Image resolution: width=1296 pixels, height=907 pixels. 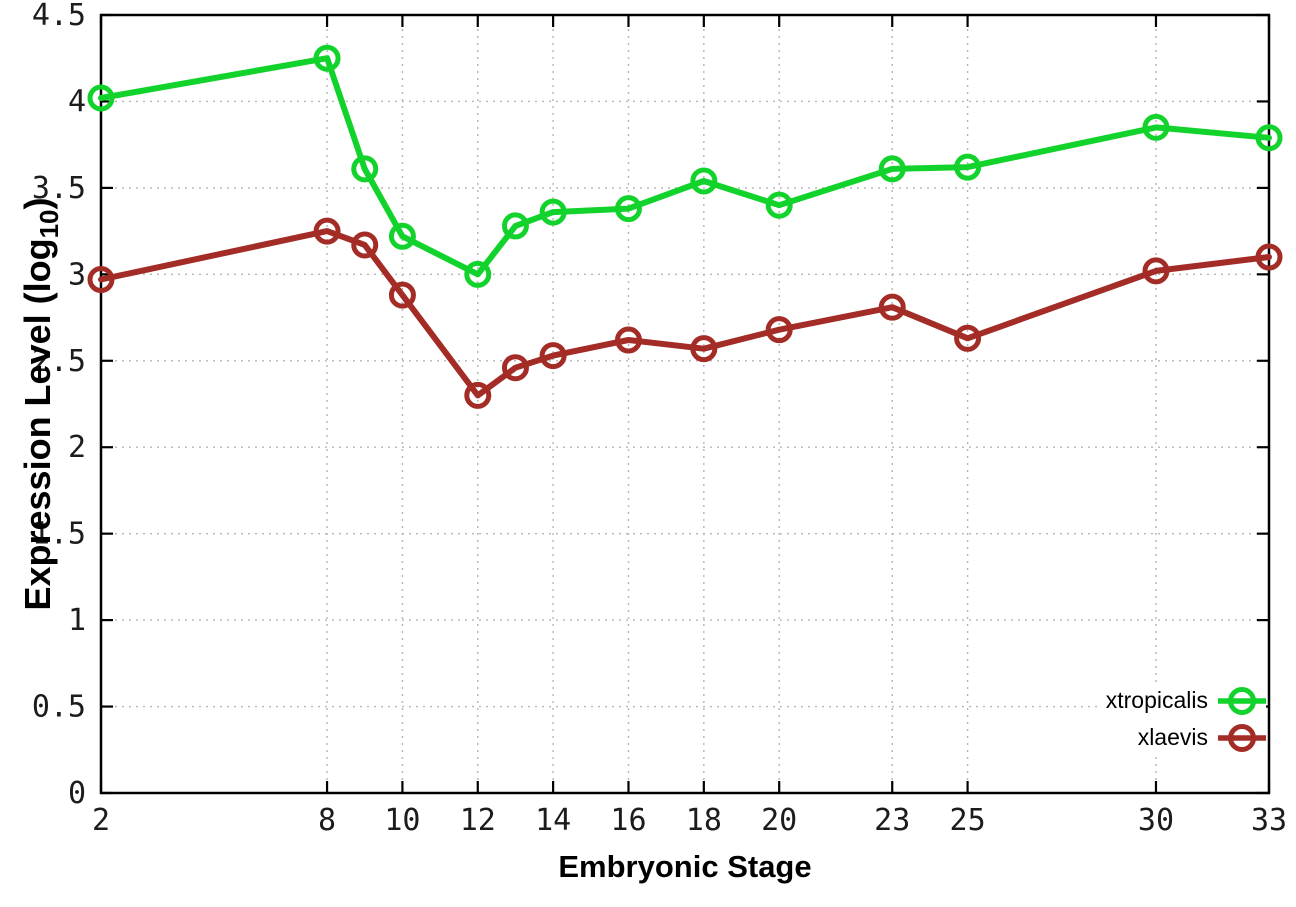 What do you see at coordinates (402, 820) in the screenshot?
I see `x-tick-label: 10` at bounding box center [402, 820].